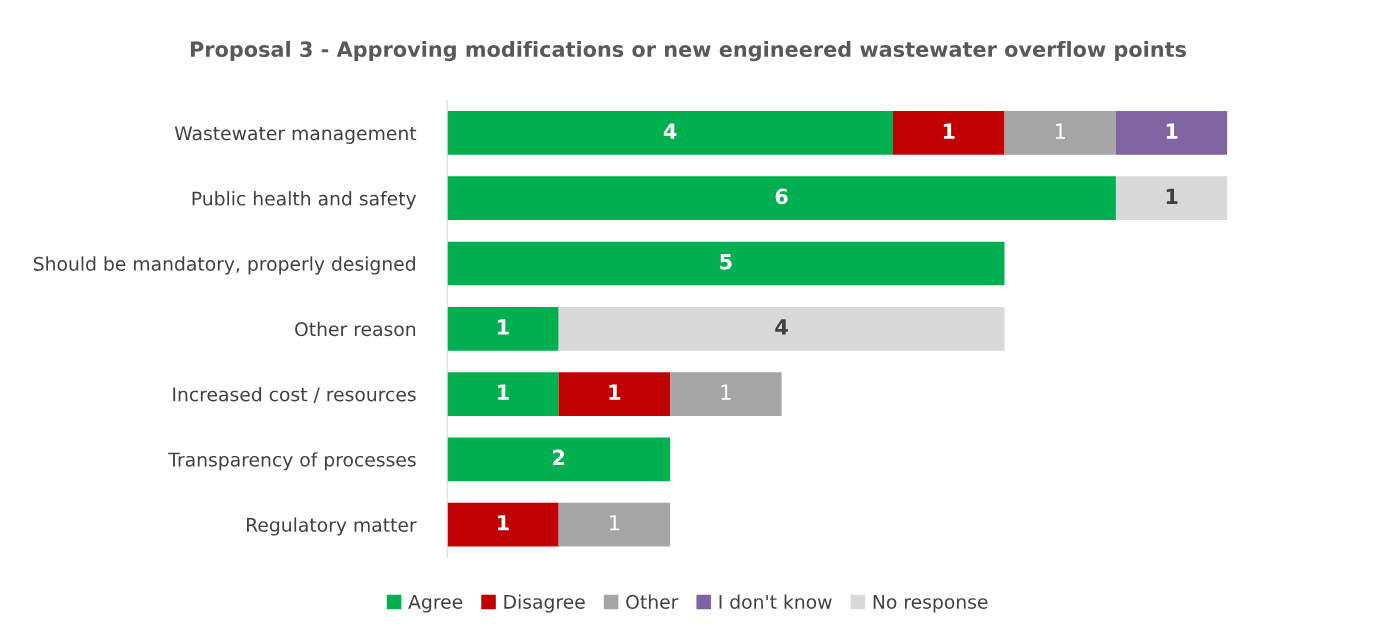  What do you see at coordinates (355, 329) in the screenshot?
I see `y-tick-label: Other reason` at bounding box center [355, 329].